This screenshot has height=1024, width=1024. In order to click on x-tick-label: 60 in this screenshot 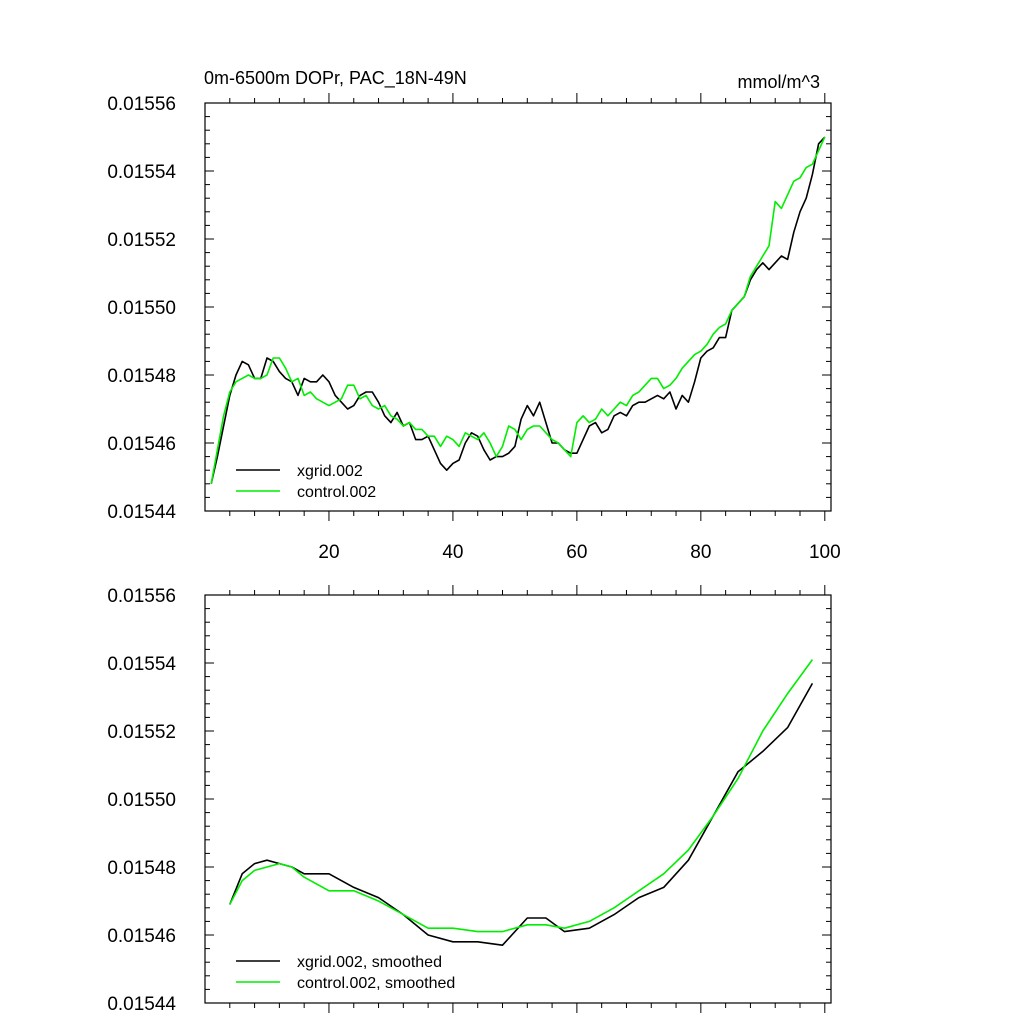, I will do `click(576, 552)`.